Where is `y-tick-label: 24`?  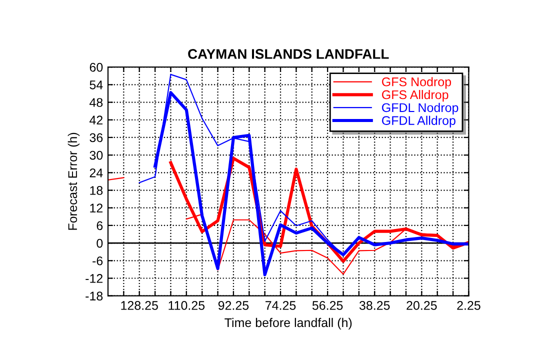
y-tick-label: 24 is located at coordinates (96, 173).